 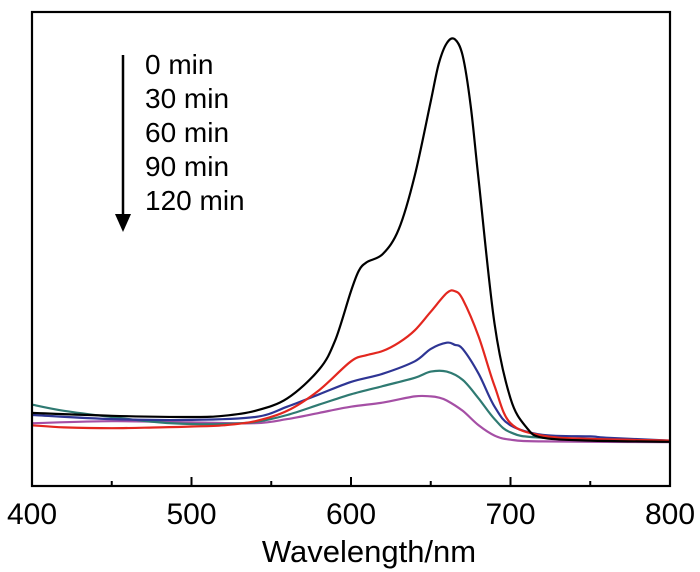 What do you see at coordinates (191, 514) in the screenshot?
I see `x-tick-label: 500` at bounding box center [191, 514].